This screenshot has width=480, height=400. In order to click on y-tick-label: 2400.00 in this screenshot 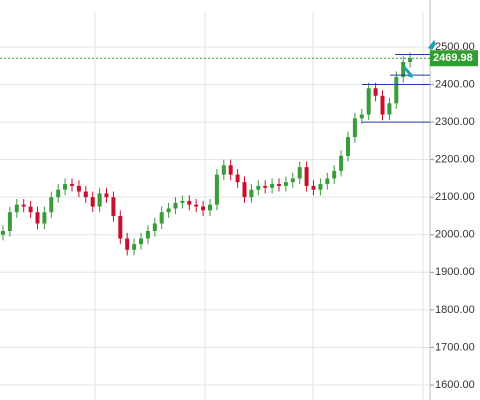, I will do `click(455, 84)`.